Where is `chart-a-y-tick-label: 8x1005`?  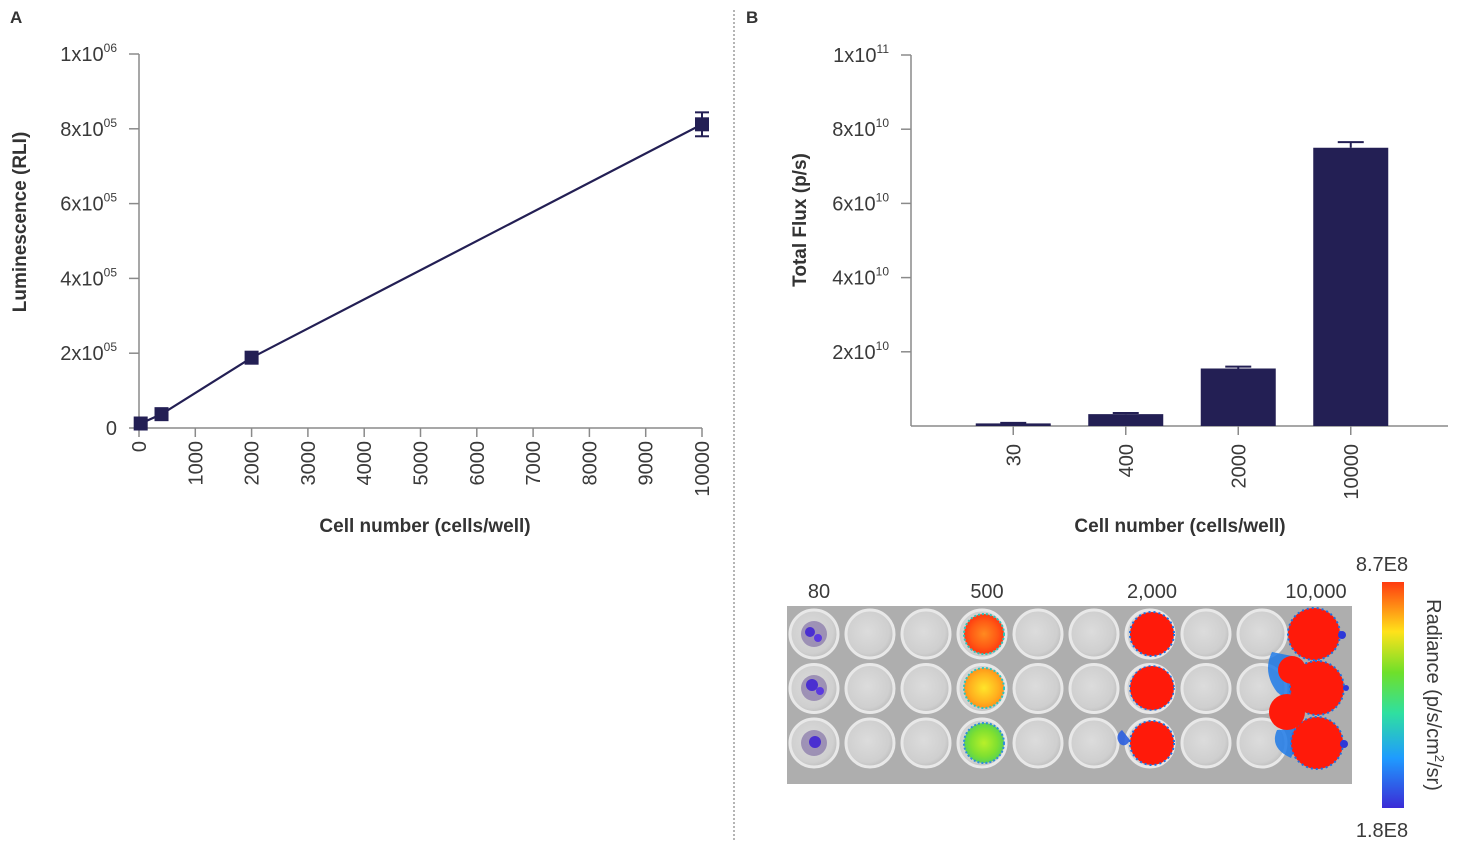 chart-a-y-tick-label: 8x1005 is located at coordinates (88, 128).